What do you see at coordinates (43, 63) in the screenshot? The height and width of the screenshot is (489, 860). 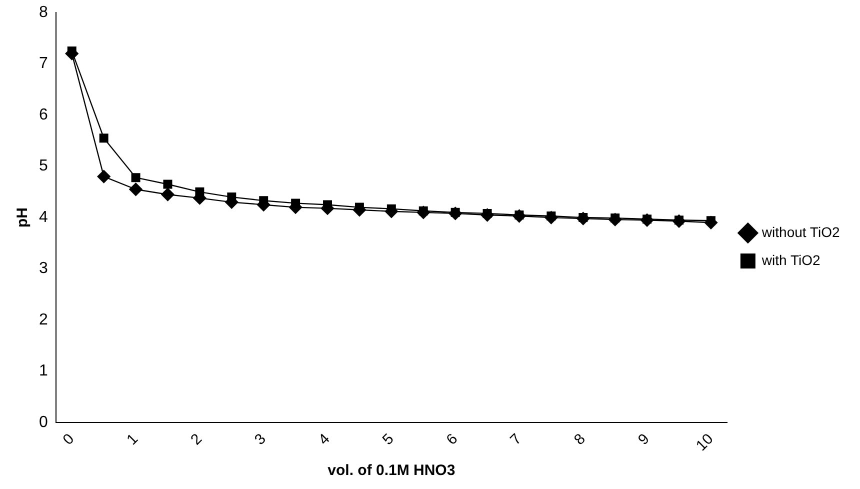 I see `y-tick-label: 7` at bounding box center [43, 63].